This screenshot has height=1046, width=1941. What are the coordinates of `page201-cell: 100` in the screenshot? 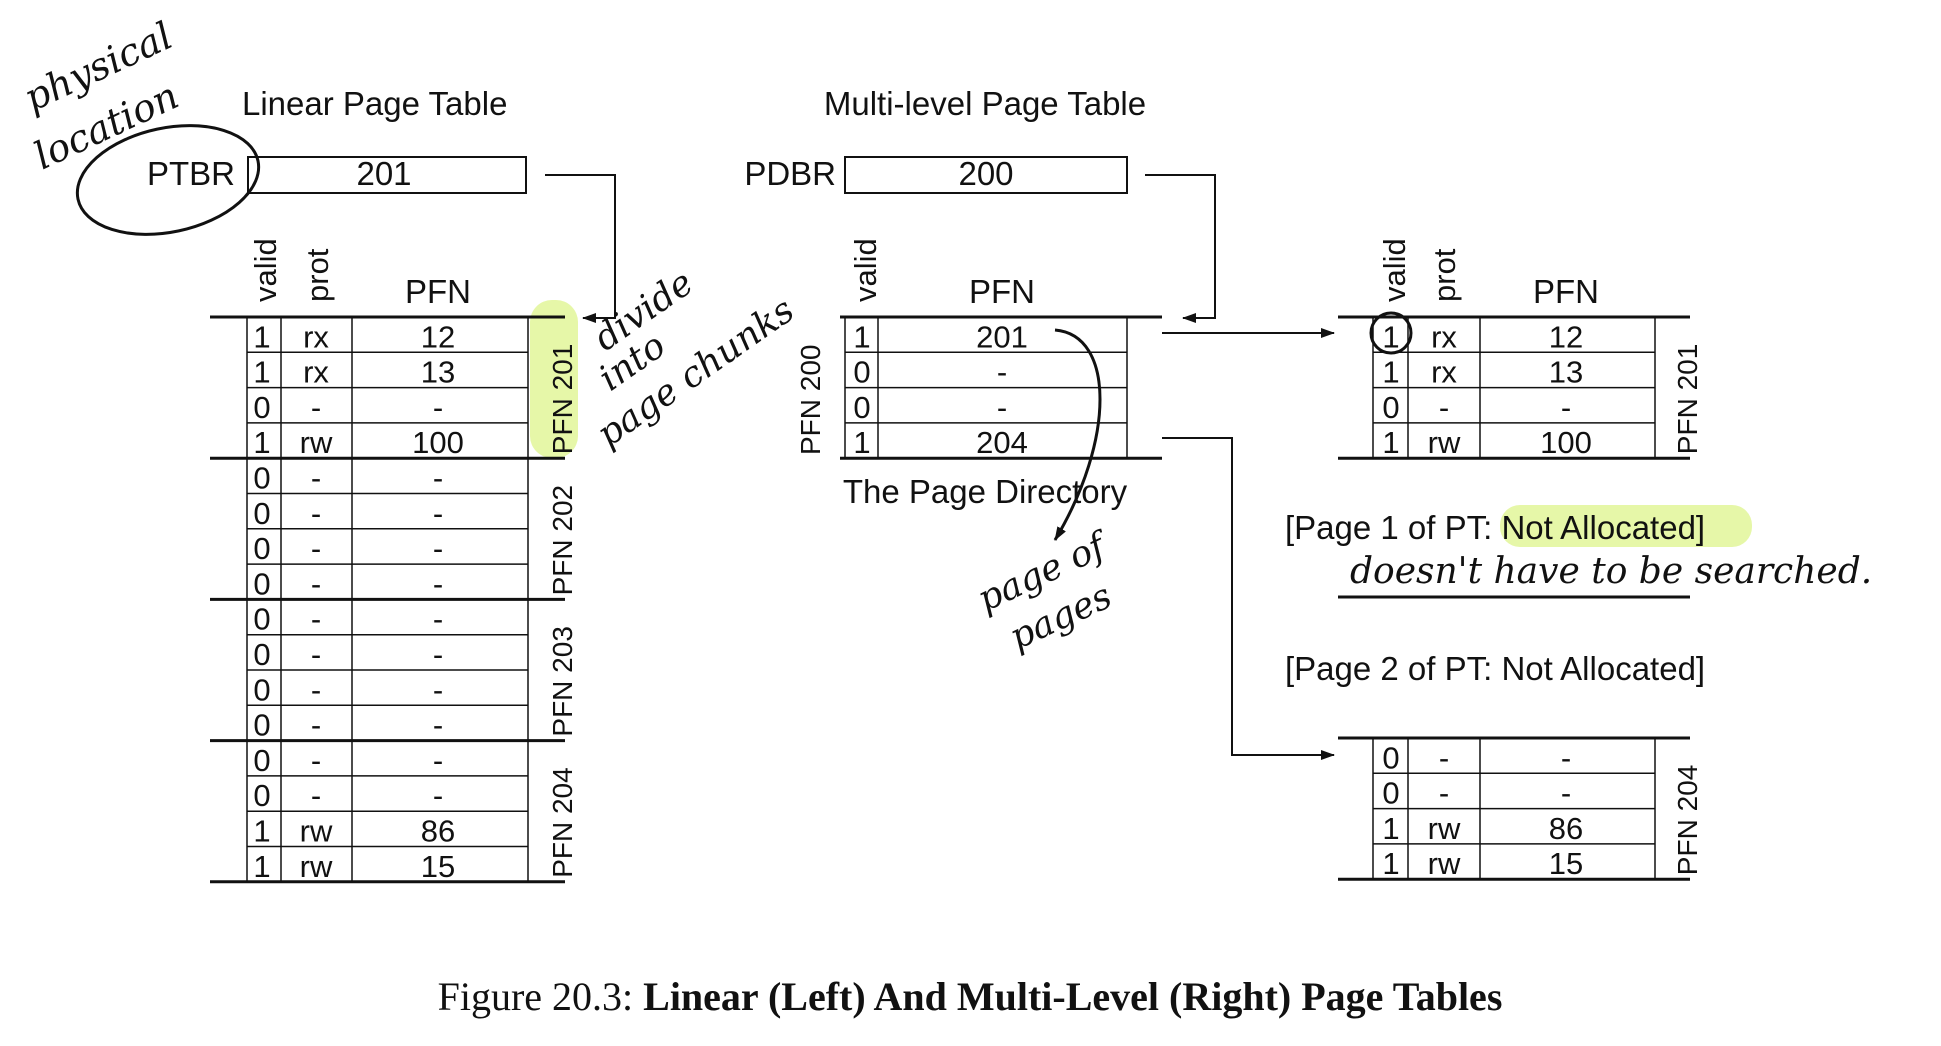 It's located at (1566, 442).